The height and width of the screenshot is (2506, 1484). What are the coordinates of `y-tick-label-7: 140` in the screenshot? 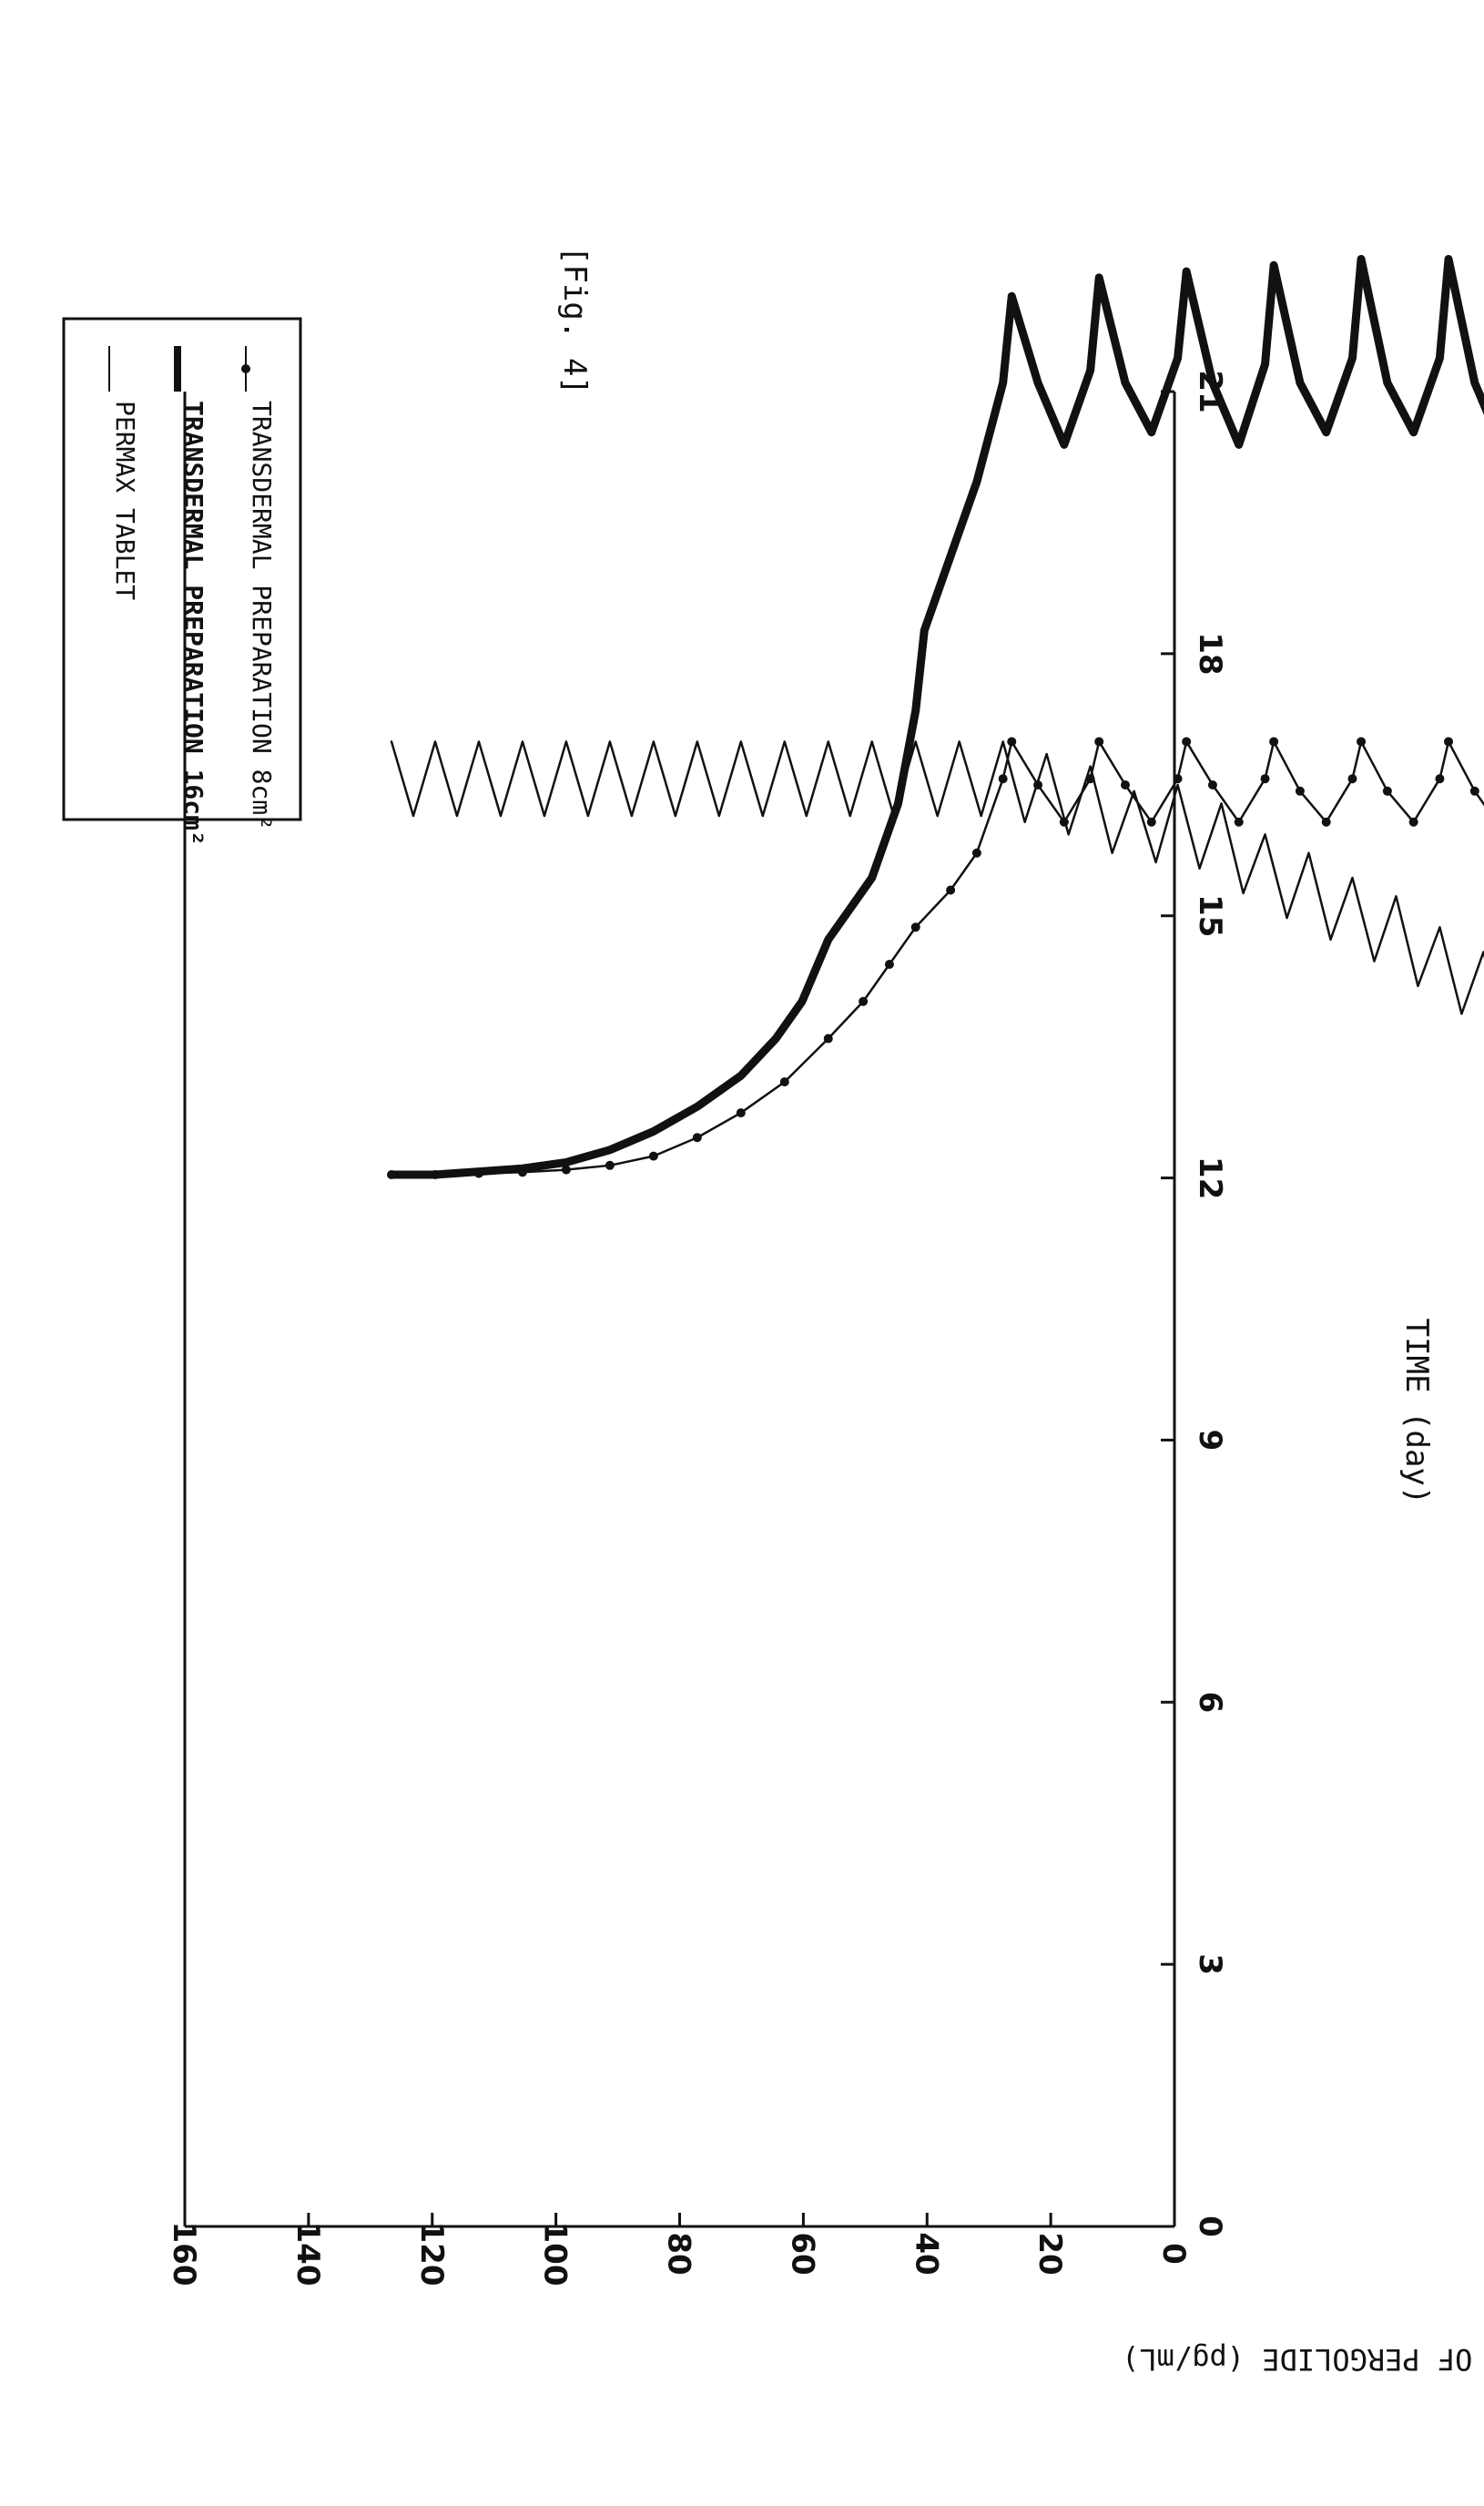 It's located at (308, 2254).